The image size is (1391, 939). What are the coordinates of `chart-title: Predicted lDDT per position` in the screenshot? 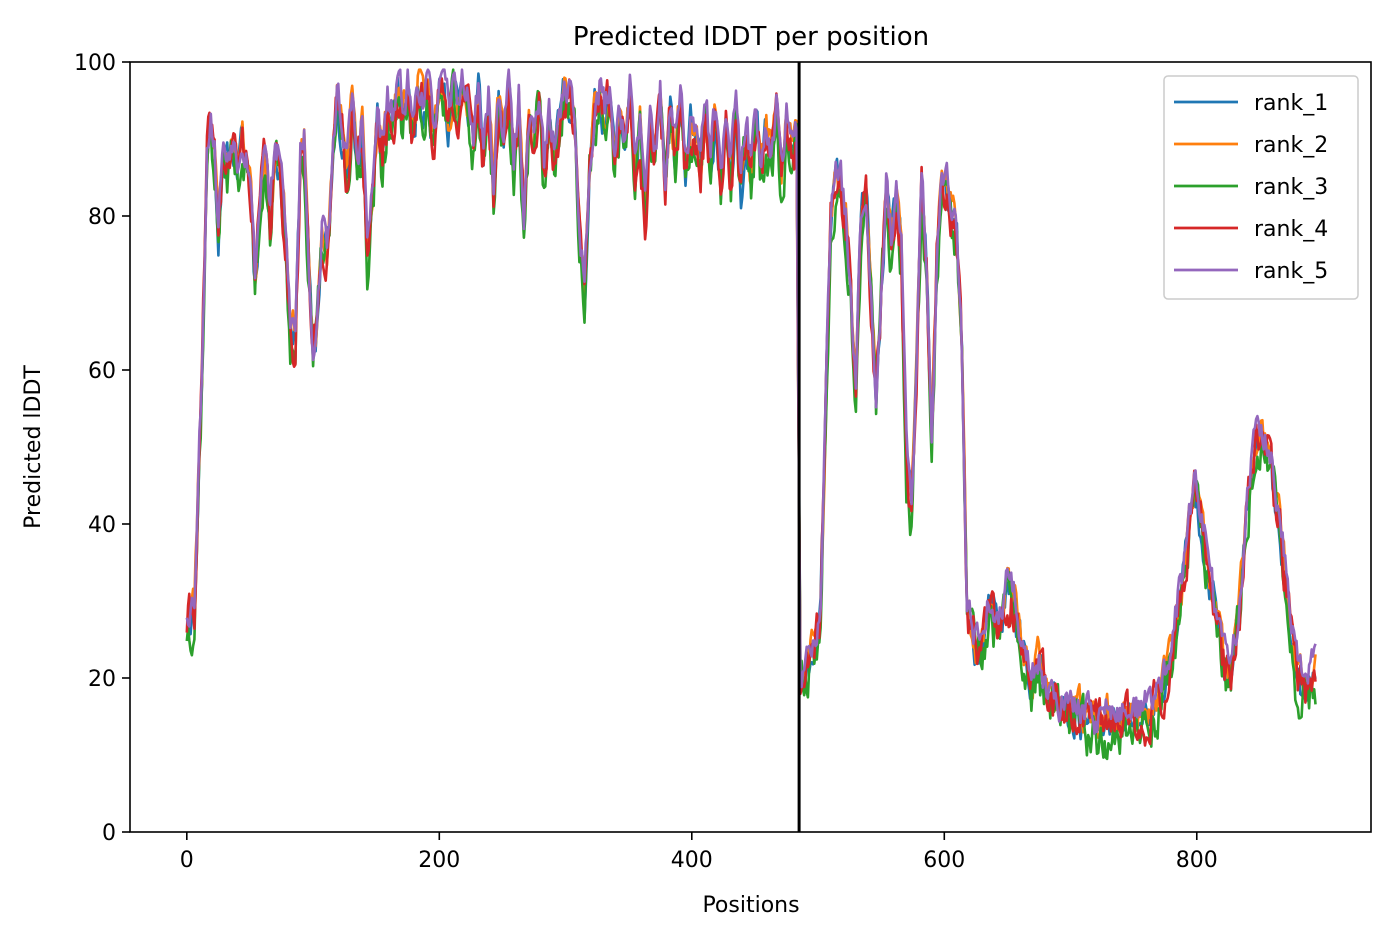 It's located at (751, 37).